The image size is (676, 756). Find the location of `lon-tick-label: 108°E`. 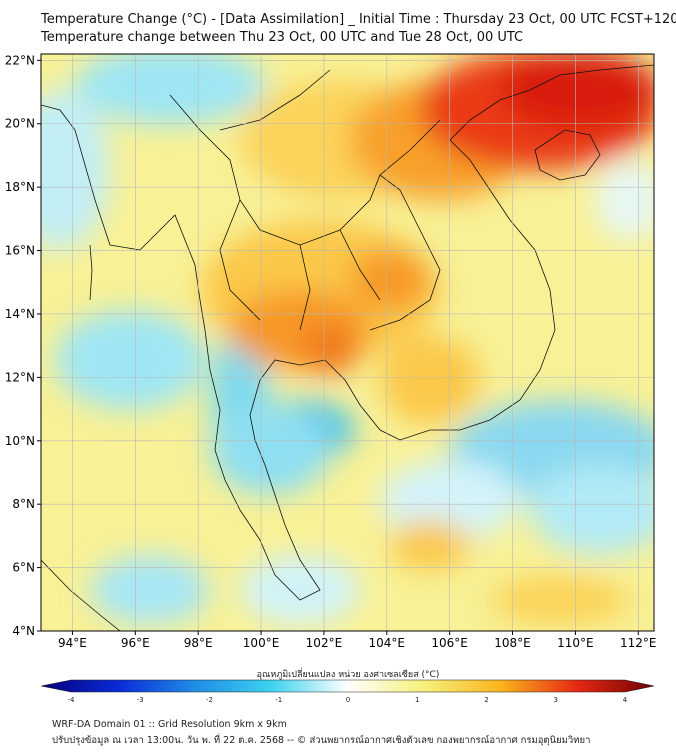

lon-tick-label: 108°E is located at coordinates (512, 643).